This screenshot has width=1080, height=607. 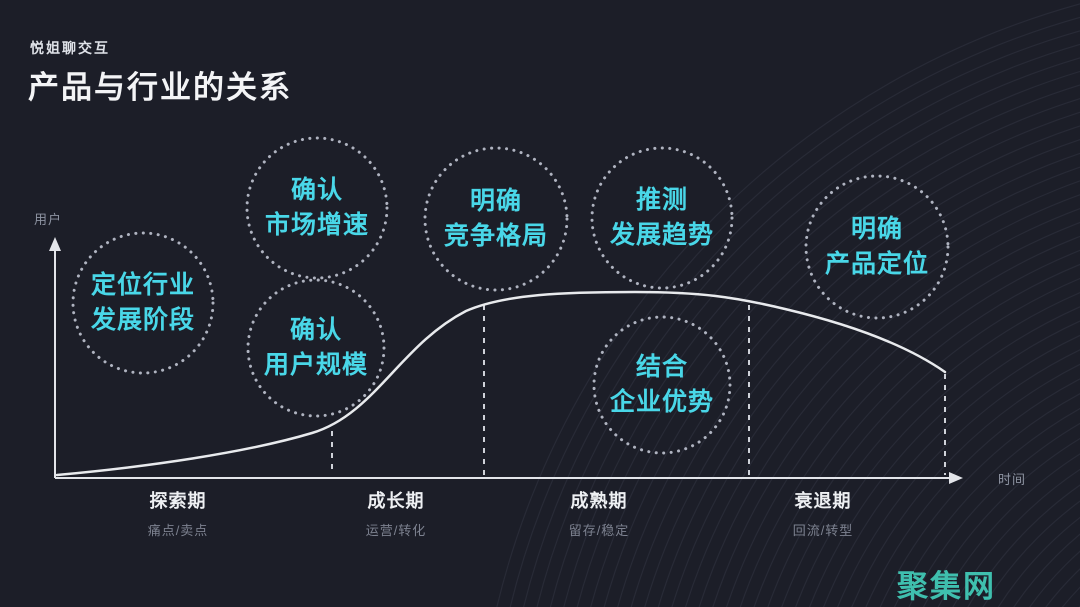 I want to click on bubble-user-scale: 确认 用户规模, so click(x=316, y=348).